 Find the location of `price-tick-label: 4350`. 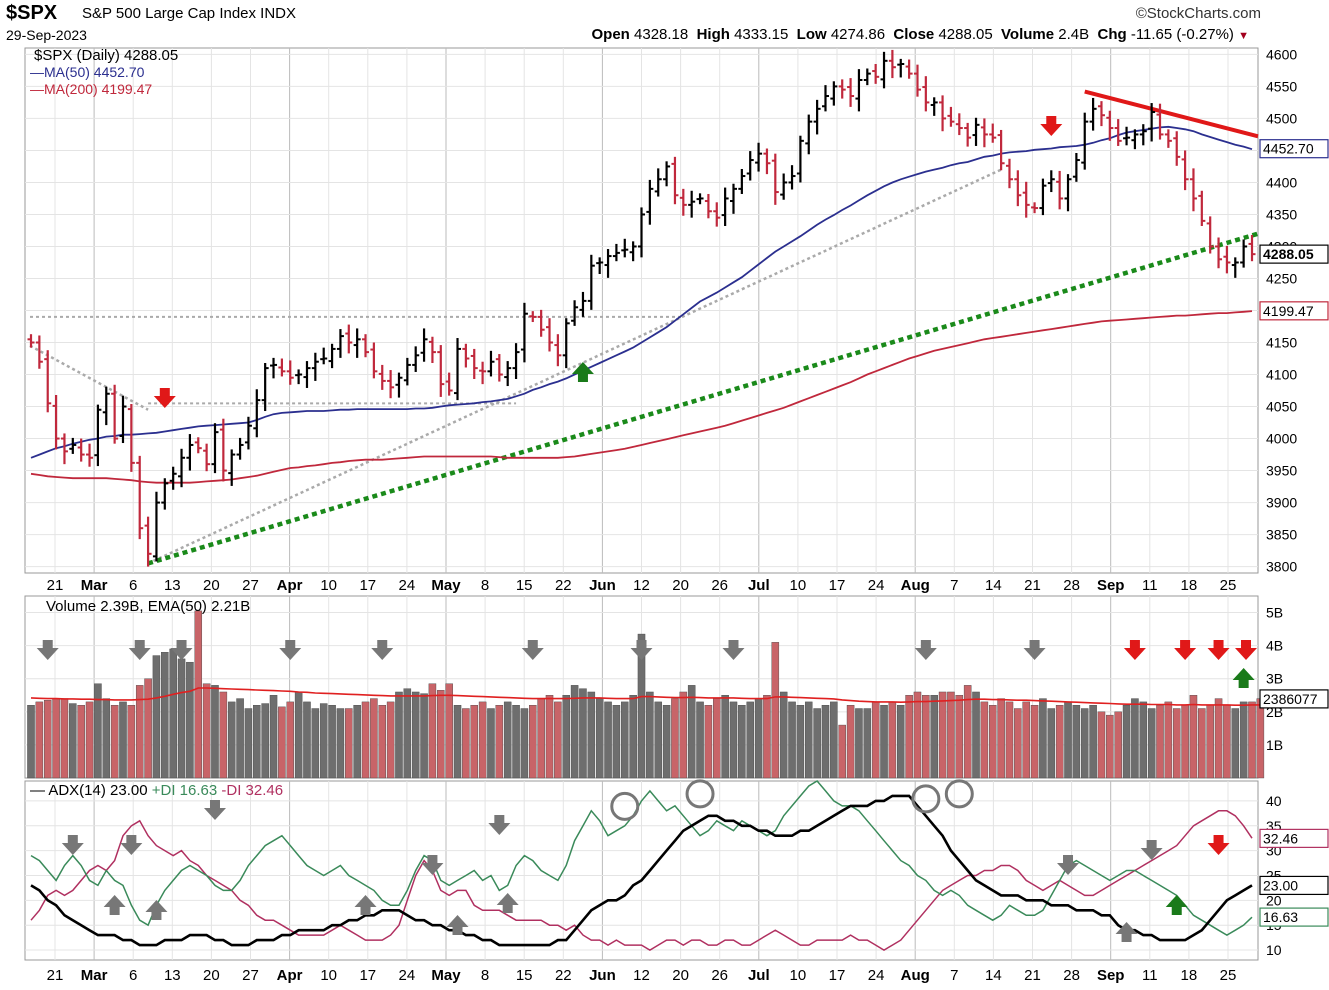

price-tick-label: 4350 is located at coordinates (1281, 214).